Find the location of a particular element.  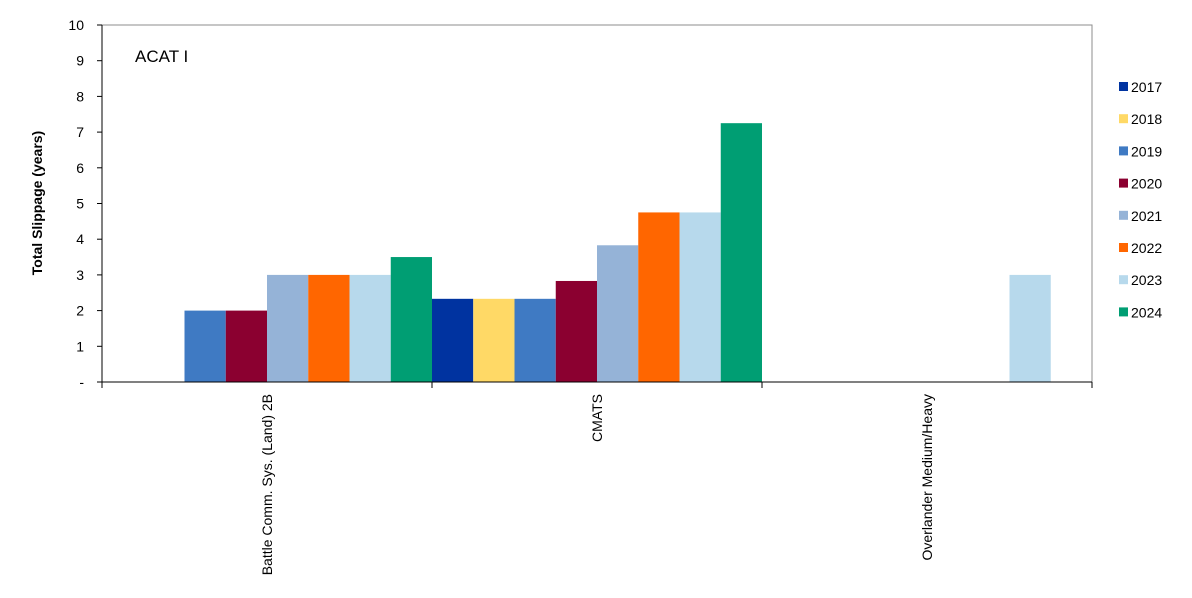

chart-title: ACAT I is located at coordinates (161, 56).